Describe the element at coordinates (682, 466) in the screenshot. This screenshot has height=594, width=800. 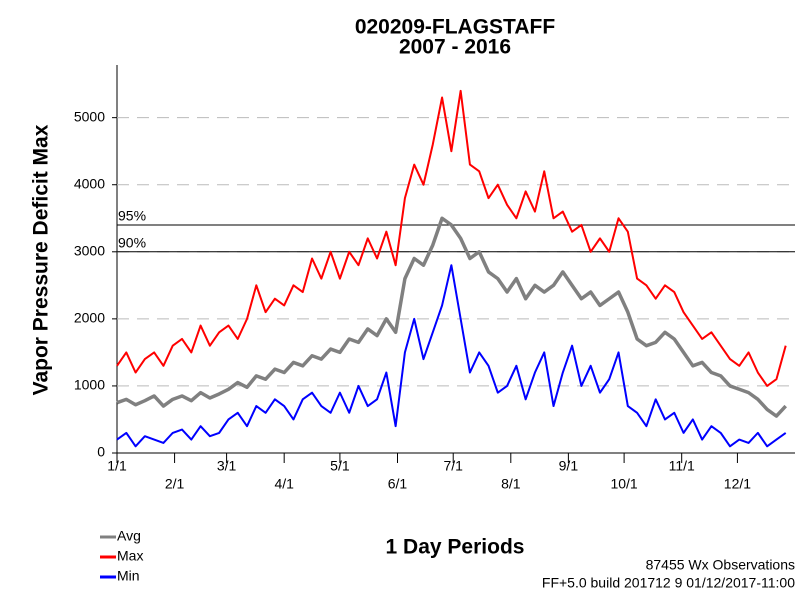
I see `x-tick-label: 11/1` at that location.